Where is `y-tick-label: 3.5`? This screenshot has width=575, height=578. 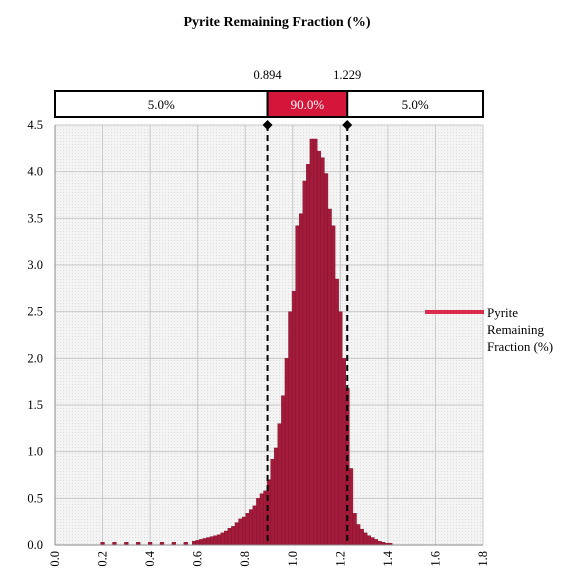
y-tick-label: 3.5 is located at coordinates (35, 218).